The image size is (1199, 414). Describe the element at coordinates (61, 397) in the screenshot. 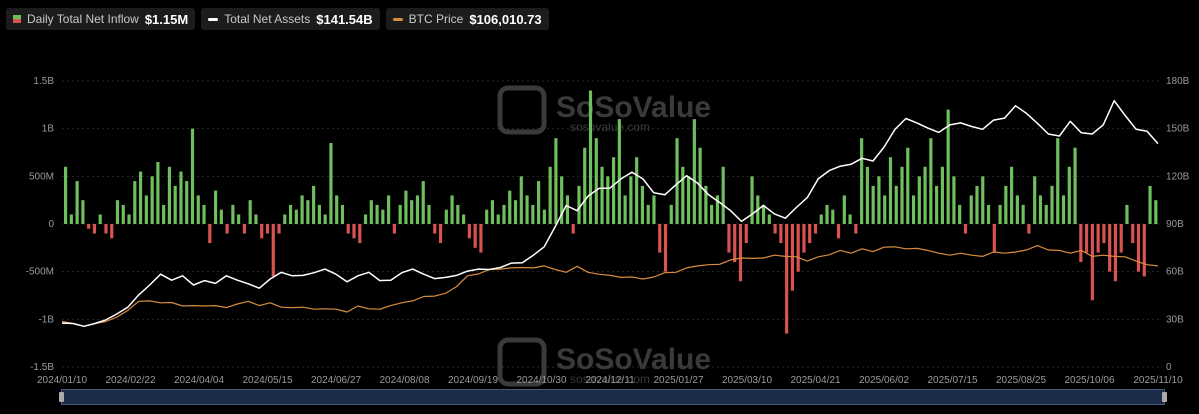

I see `scroller-left-handle` at that location.